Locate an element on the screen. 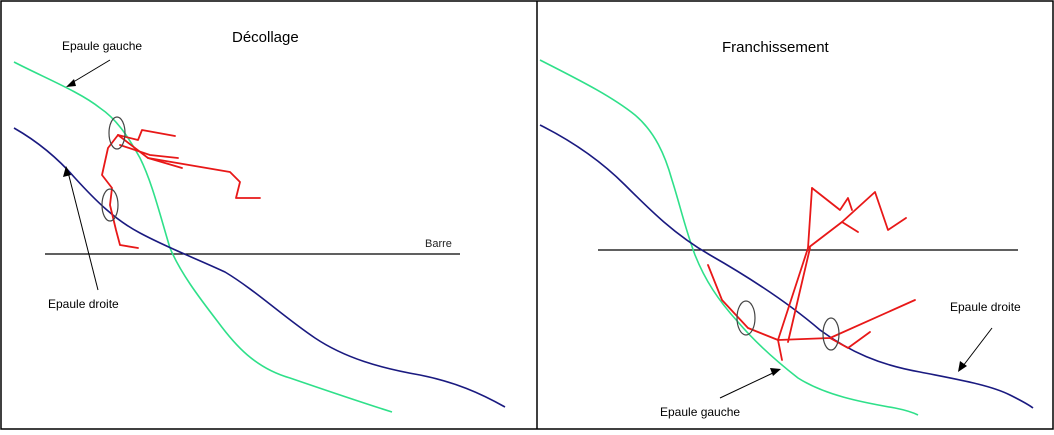 This screenshot has width=1054, height=435. marker-left-shoulder is located at coordinates (117, 133).